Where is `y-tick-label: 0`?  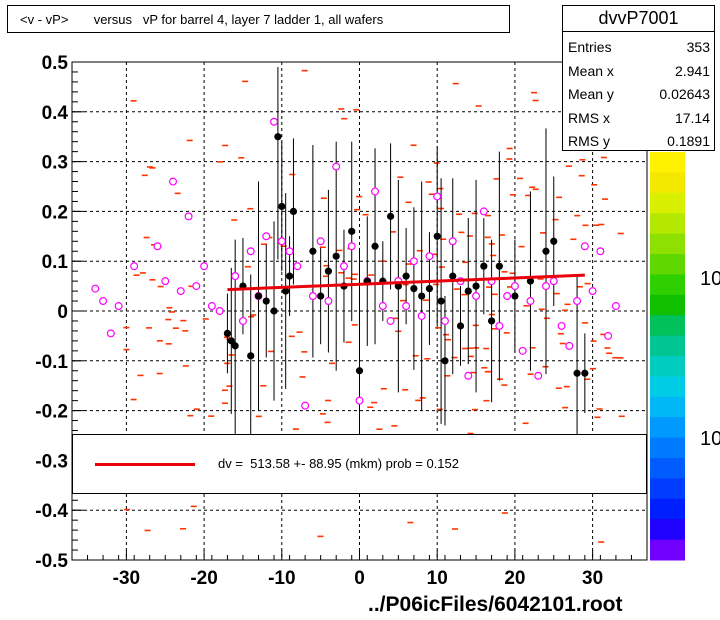
y-tick-label: 0 is located at coordinates (62, 312).